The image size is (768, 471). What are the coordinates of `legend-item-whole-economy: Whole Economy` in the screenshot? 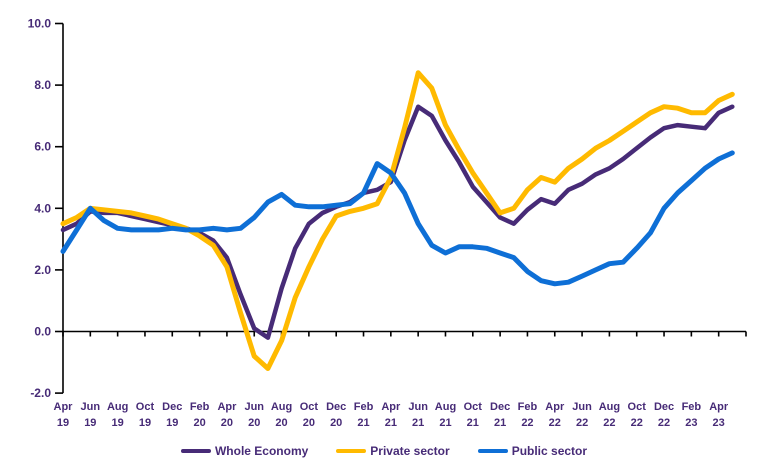 It's located at (244, 451).